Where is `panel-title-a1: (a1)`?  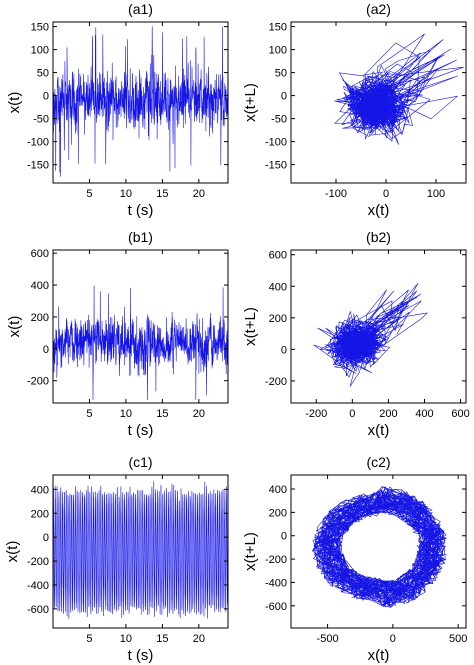
panel-title-a1: (a1) is located at coordinates (140, 9).